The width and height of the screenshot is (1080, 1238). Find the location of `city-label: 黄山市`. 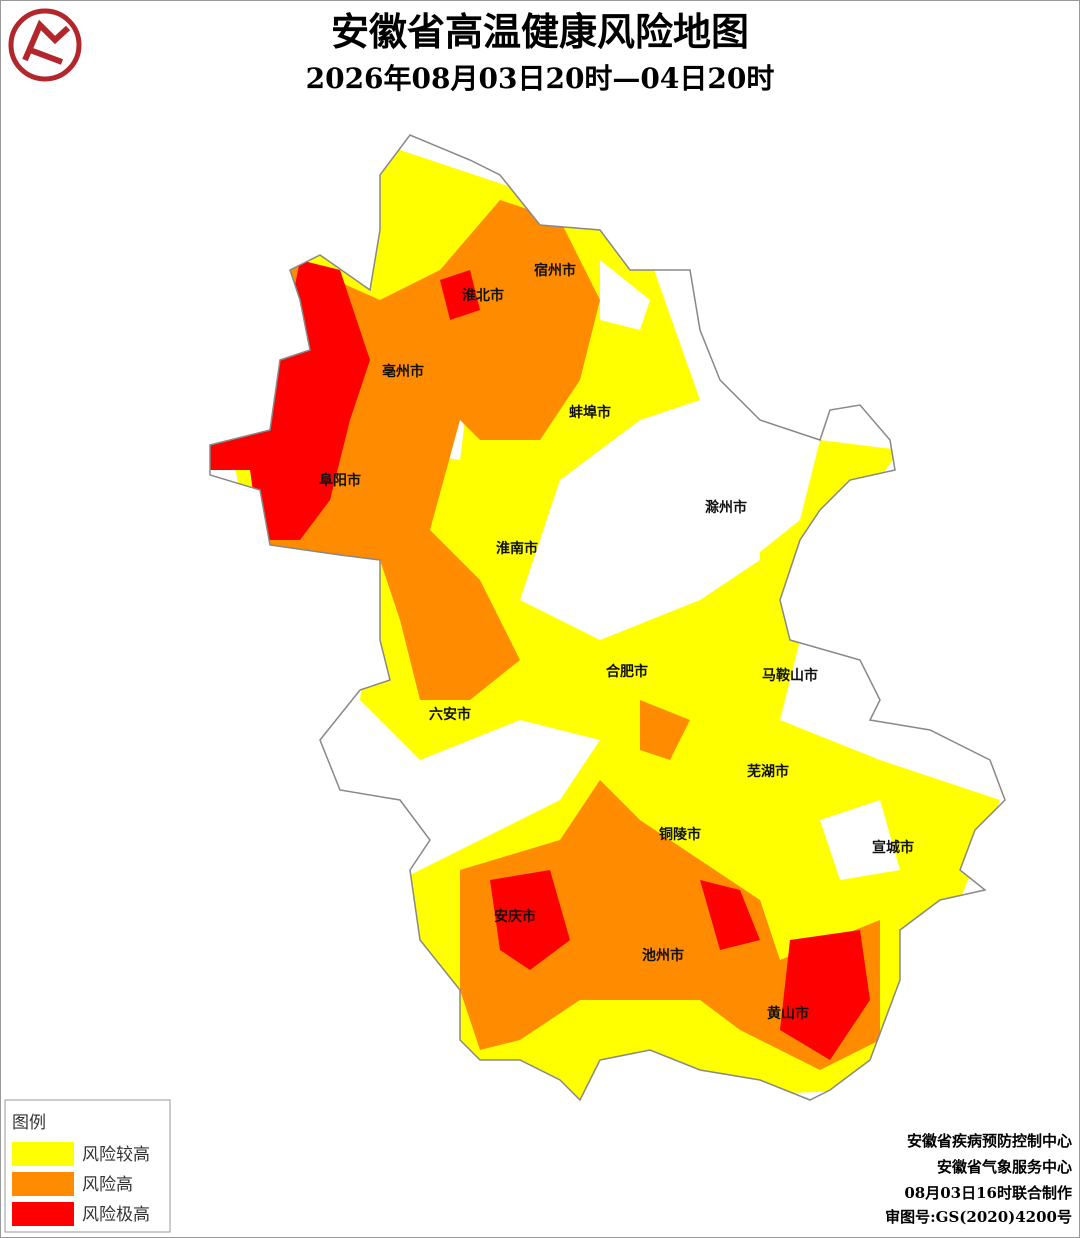

city-label: 黄山市 is located at coordinates (788, 1013).